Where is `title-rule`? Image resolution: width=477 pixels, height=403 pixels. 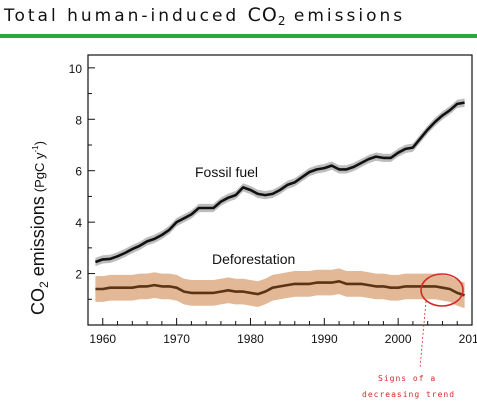
title-rule is located at coordinates (238, 36).